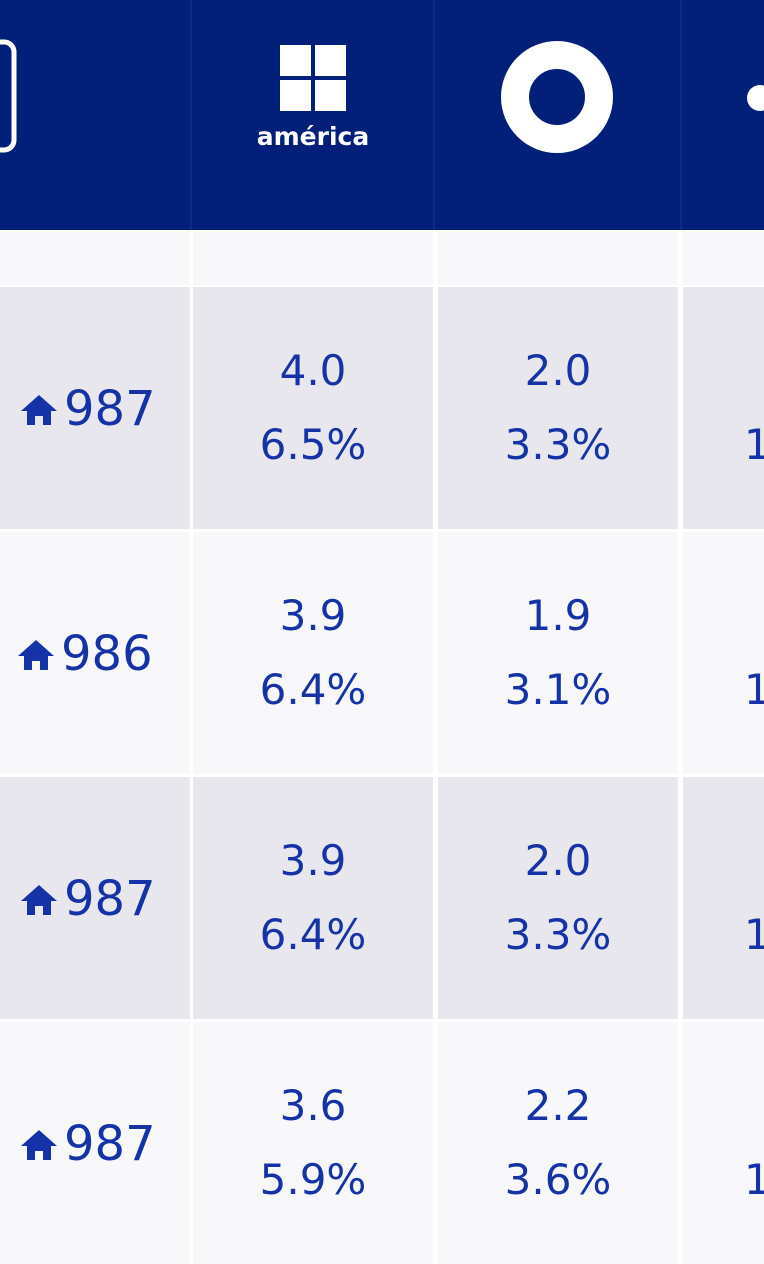 Image resolution: width=764 pixels, height=1264 pixels. What do you see at coordinates (313, 444) in the screenshot?
I see `percent: 6.5%` at bounding box center [313, 444].